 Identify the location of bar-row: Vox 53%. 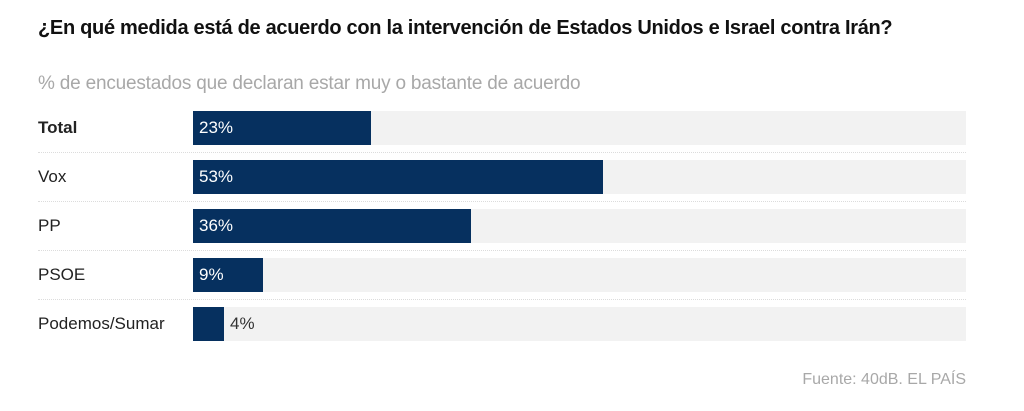
(502, 177).